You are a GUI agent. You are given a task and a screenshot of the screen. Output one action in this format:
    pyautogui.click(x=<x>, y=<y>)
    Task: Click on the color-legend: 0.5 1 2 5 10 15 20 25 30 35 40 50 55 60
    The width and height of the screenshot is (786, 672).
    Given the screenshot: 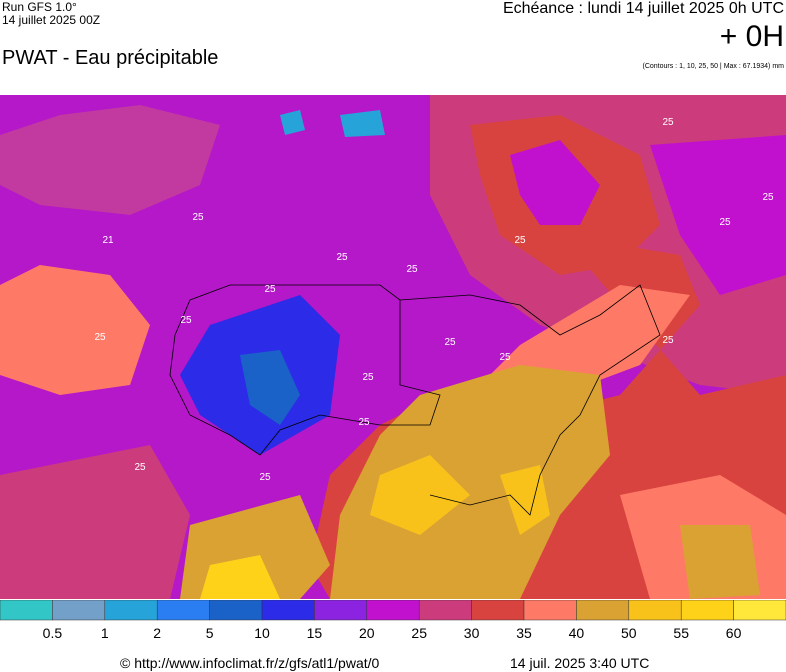 What is the action you would take?
    pyautogui.click(x=393, y=620)
    